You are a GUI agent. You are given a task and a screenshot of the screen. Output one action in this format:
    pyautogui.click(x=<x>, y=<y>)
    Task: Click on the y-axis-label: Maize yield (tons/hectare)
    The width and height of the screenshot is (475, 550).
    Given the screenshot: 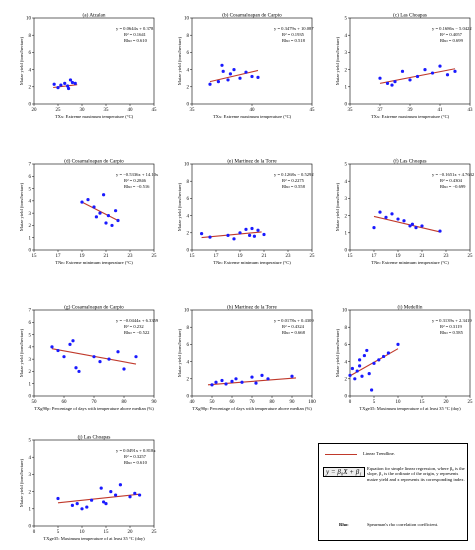 What is the action you would take?
    pyautogui.click(x=21, y=352)
    